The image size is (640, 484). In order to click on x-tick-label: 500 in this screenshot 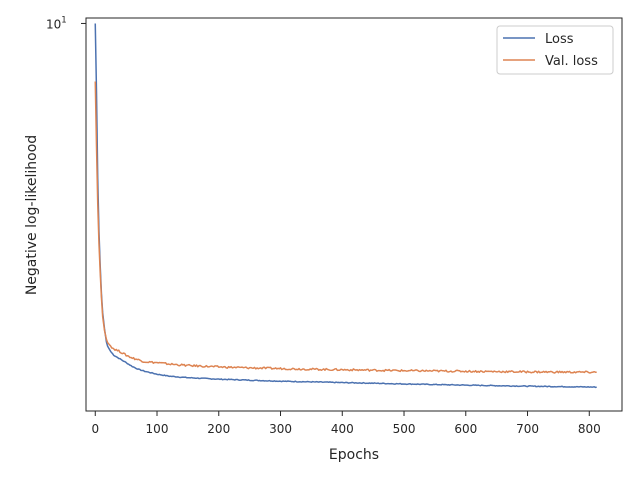, I will do `click(404, 429)`.